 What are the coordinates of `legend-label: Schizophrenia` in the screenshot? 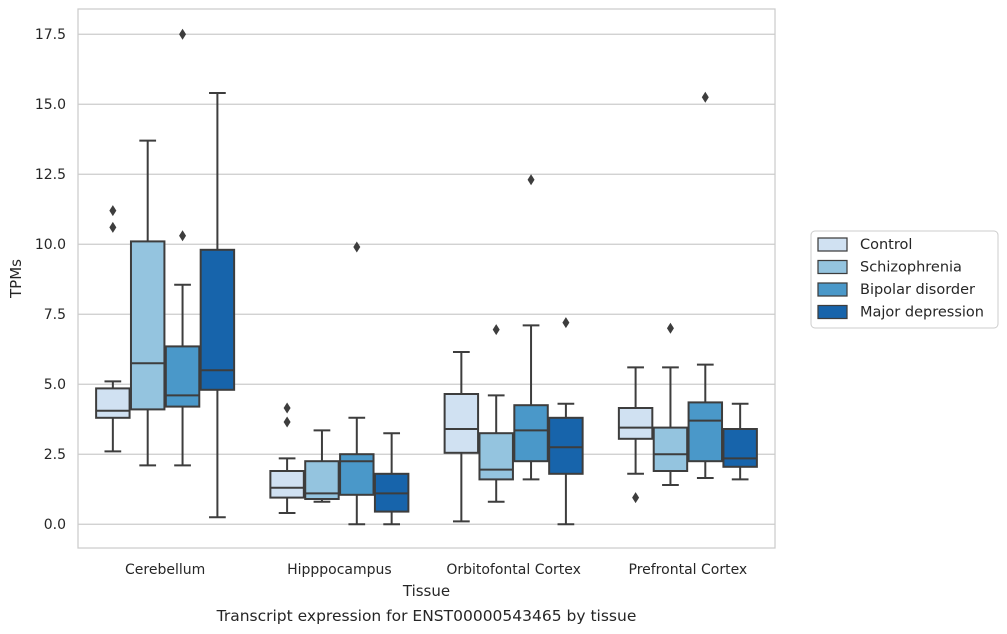 It's located at (911, 268).